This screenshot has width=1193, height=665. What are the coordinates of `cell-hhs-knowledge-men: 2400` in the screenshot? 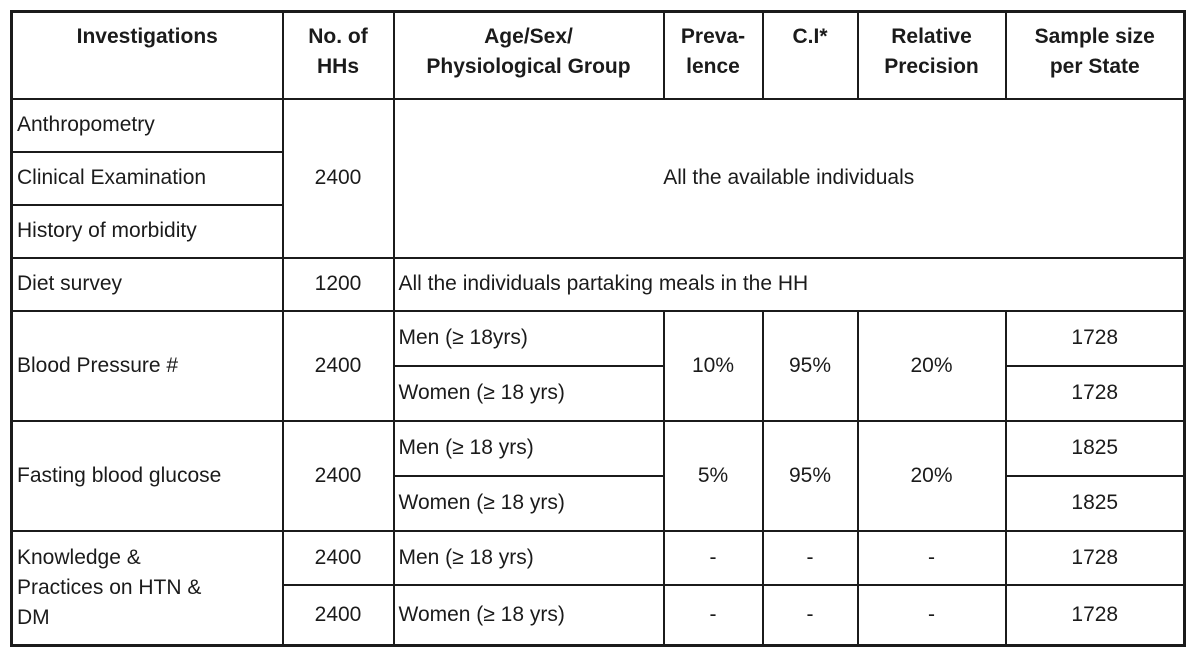 It's located at (338, 557).